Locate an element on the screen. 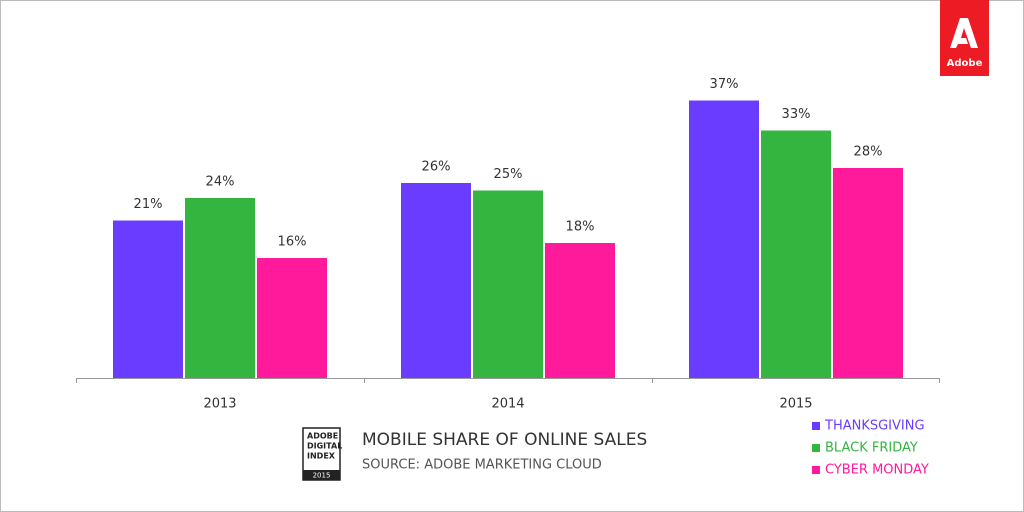 This screenshot has width=1024, height=512. value-label: 26% is located at coordinates (436, 167).